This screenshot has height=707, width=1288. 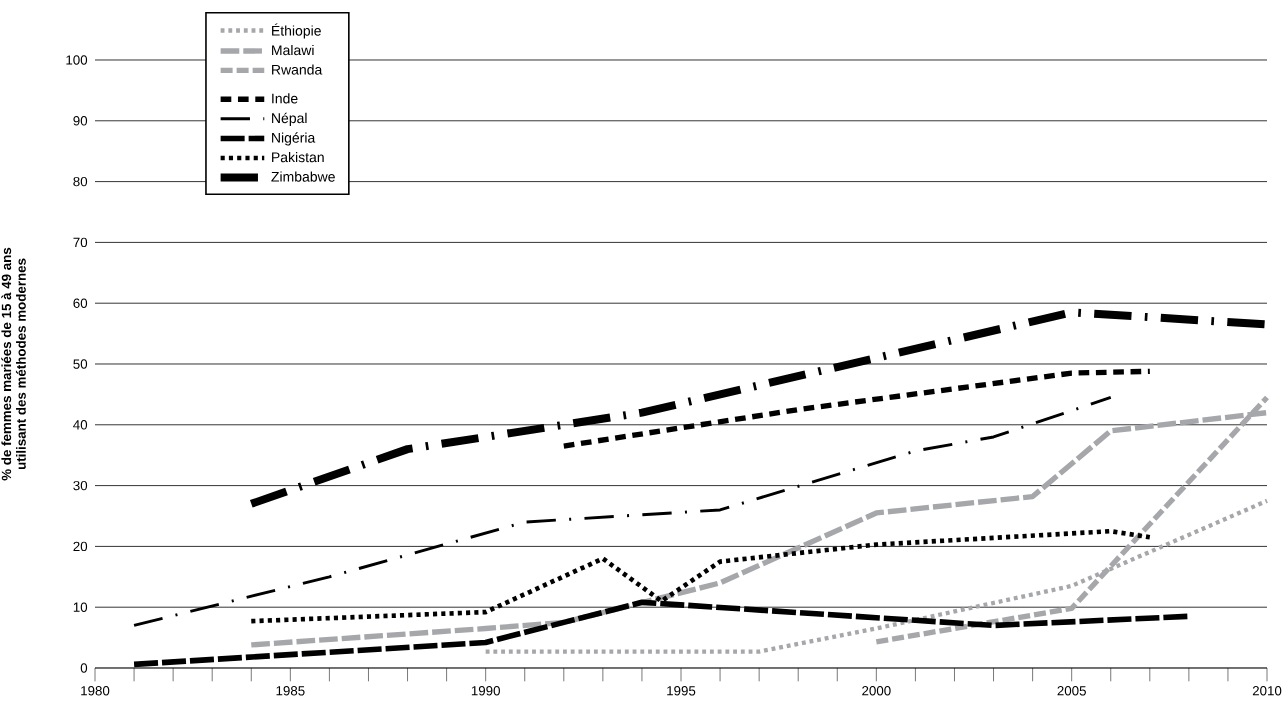 What do you see at coordinates (296, 31) in the screenshot?
I see `legend-label: Éthiopie` at bounding box center [296, 31].